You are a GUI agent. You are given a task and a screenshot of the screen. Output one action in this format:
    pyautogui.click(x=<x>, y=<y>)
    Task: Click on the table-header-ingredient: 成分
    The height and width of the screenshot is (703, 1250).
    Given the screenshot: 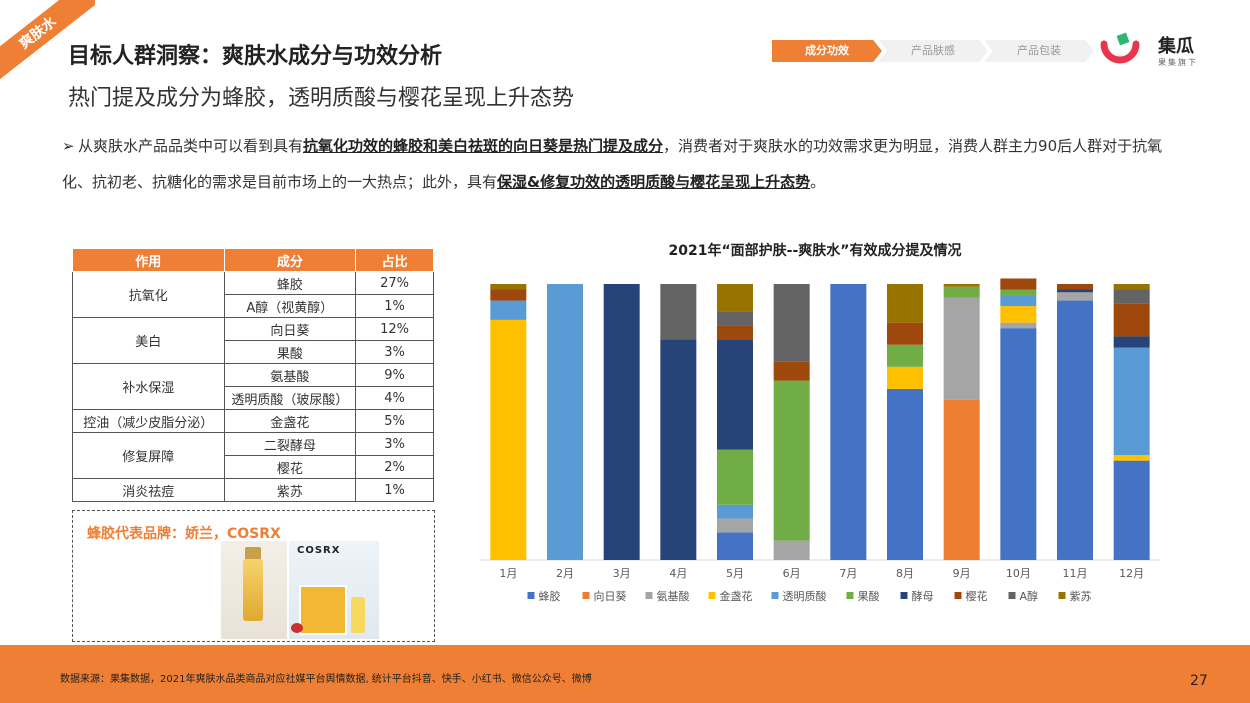 What is the action you would take?
    pyautogui.click(x=290, y=260)
    